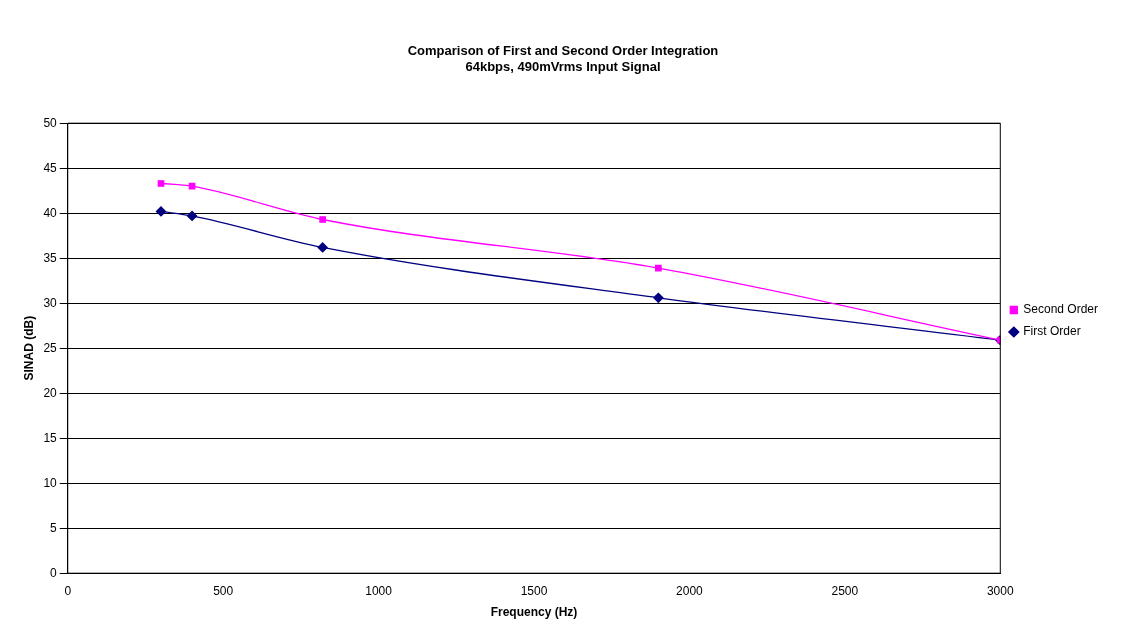  Describe the element at coordinates (534, 612) in the screenshot. I see `x-axis-title: Frequency (Hz)` at that location.